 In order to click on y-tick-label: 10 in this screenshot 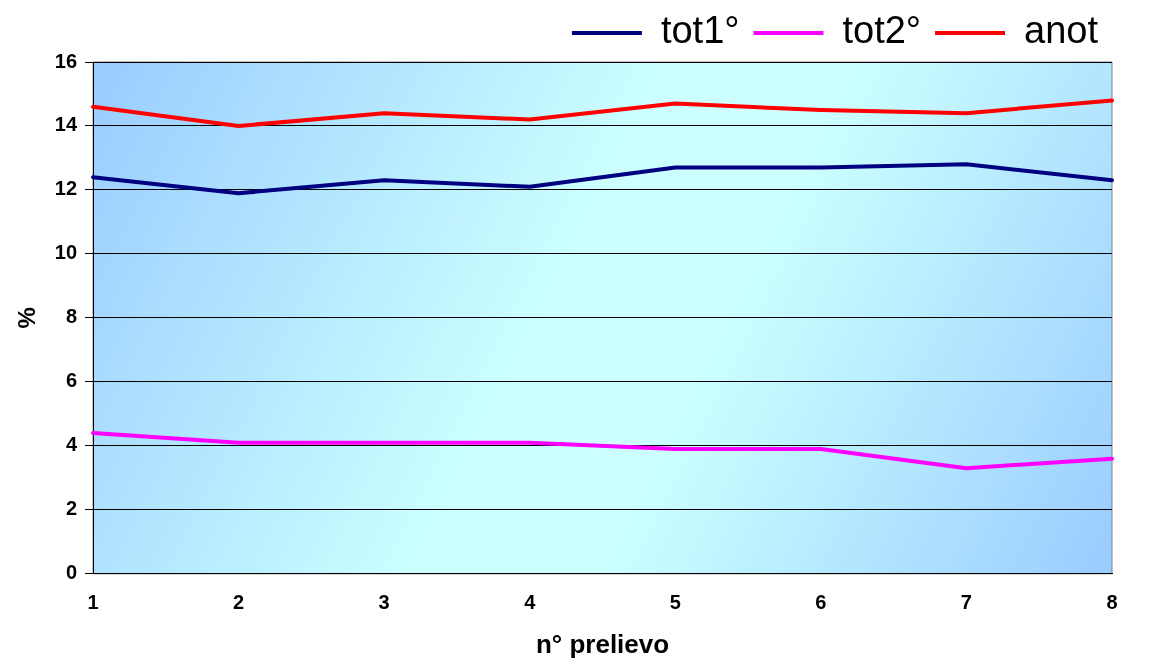, I will do `click(66, 252)`.